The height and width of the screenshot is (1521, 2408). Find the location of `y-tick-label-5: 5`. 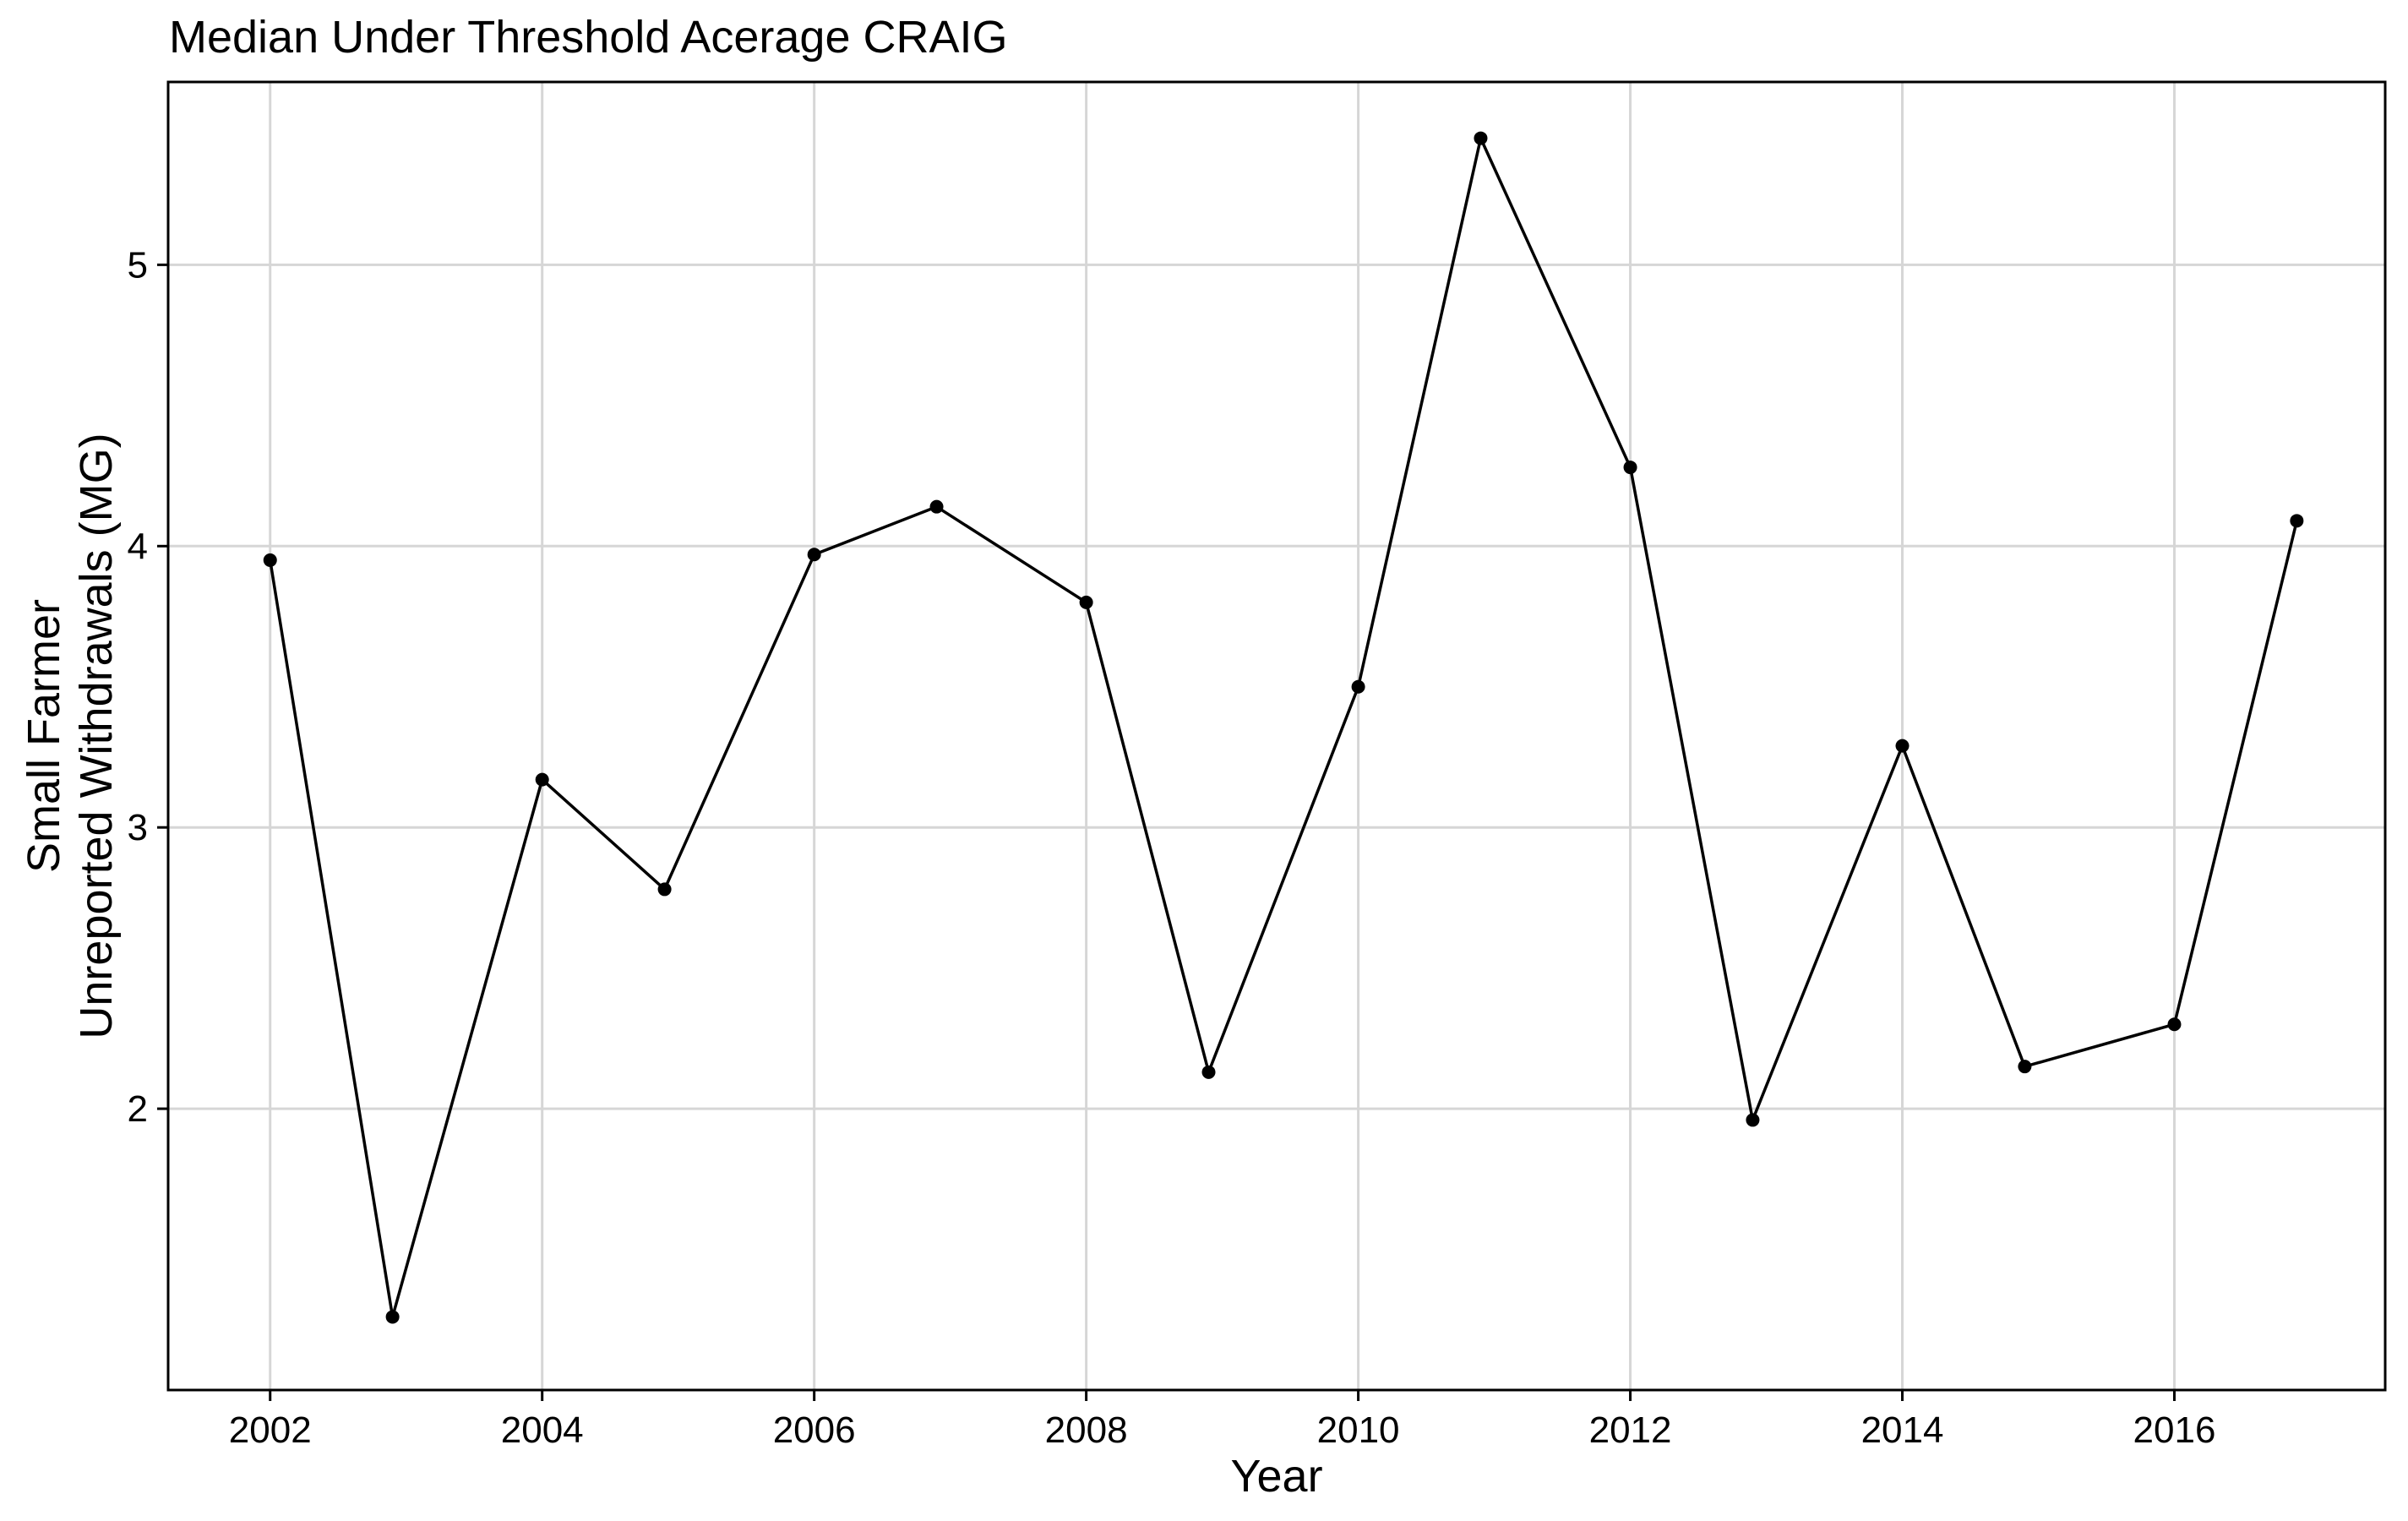

y-tick-label-5: 5 is located at coordinates (138, 265).